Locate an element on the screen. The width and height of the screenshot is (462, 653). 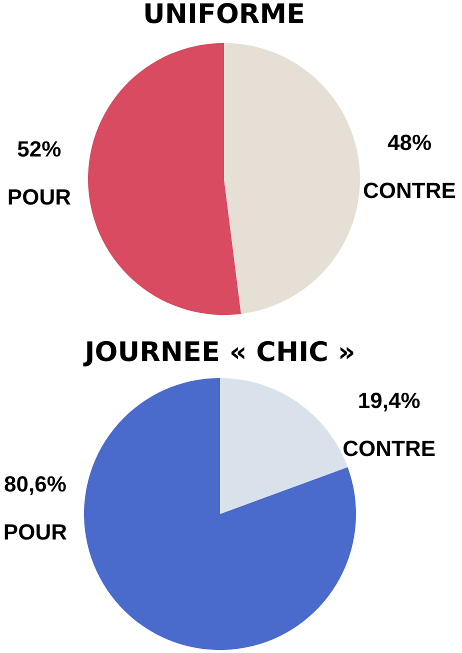
chart-title: UNIFORME is located at coordinates (224, 15).